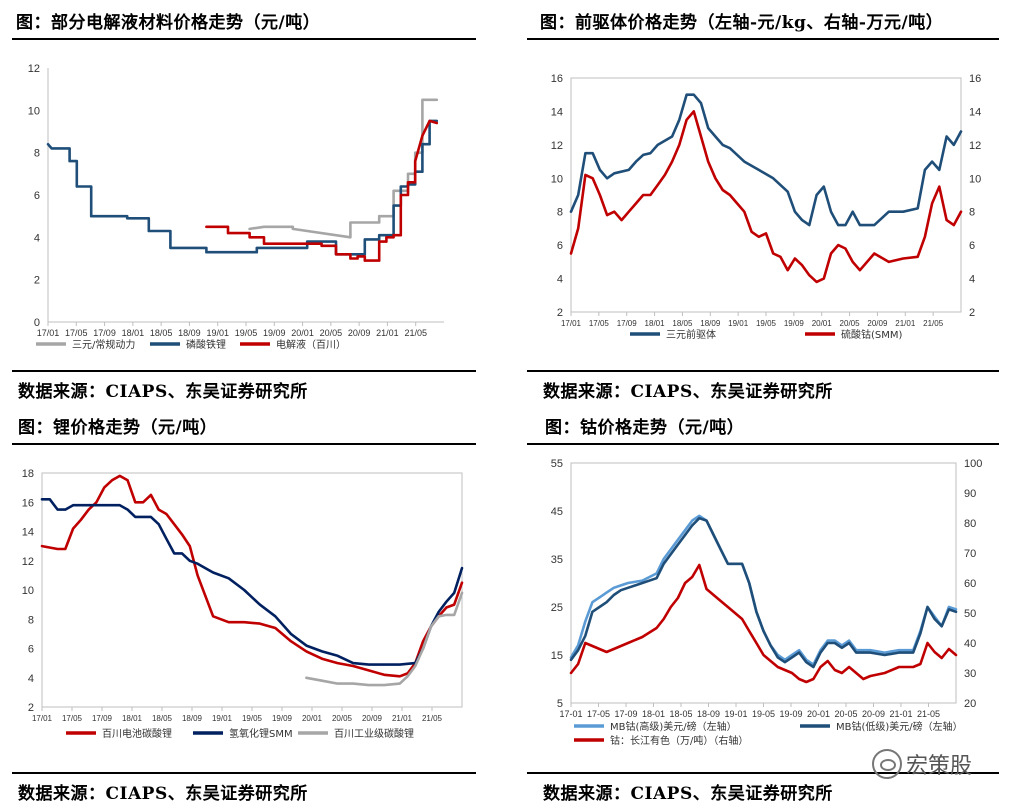  What do you see at coordinates (217, 333) in the screenshot?
I see `chart-1-xtick-label: 19/01` at bounding box center [217, 333].